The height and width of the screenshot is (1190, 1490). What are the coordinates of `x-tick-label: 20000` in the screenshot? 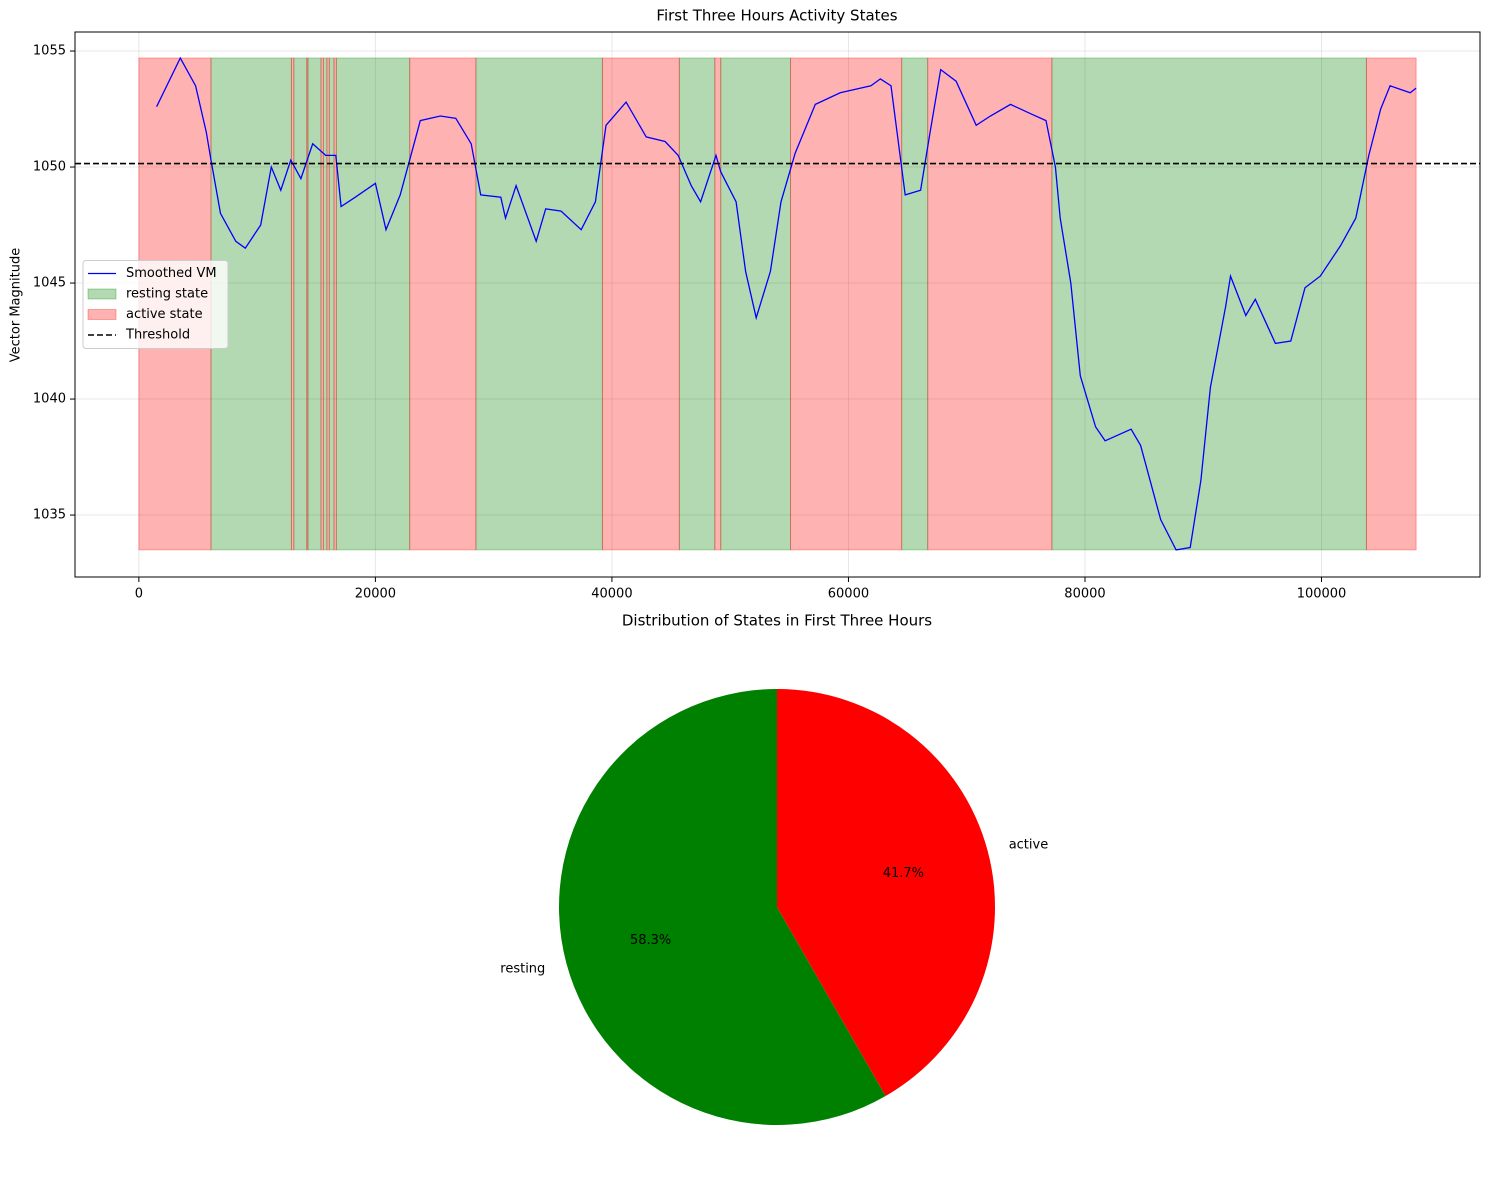 It's located at (375, 594).